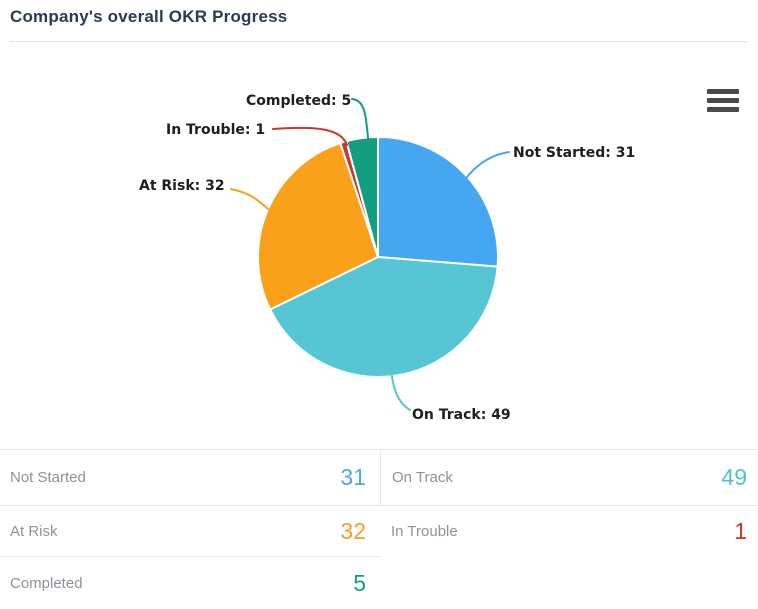 This screenshot has width=758, height=609. What do you see at coordinates (734, 477) in the screenshot?
I see `summary-value: 49` at bounding box center [734, 477].